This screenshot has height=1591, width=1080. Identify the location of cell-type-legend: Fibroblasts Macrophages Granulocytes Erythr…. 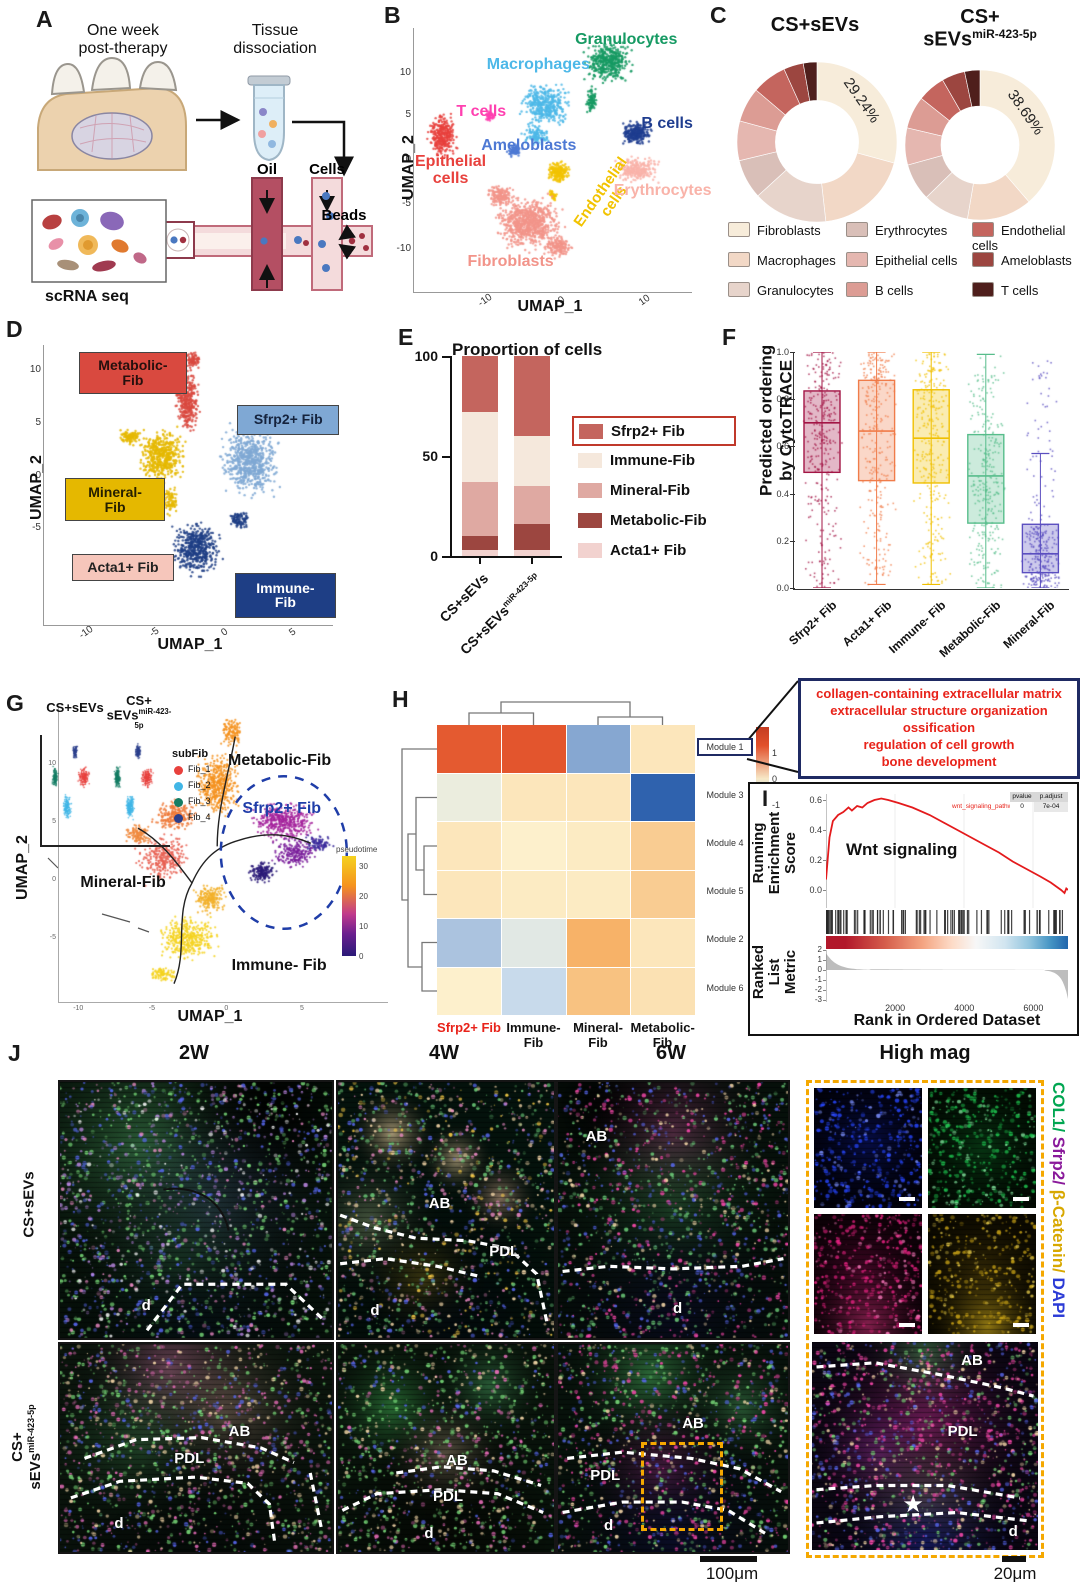
(903, 267).